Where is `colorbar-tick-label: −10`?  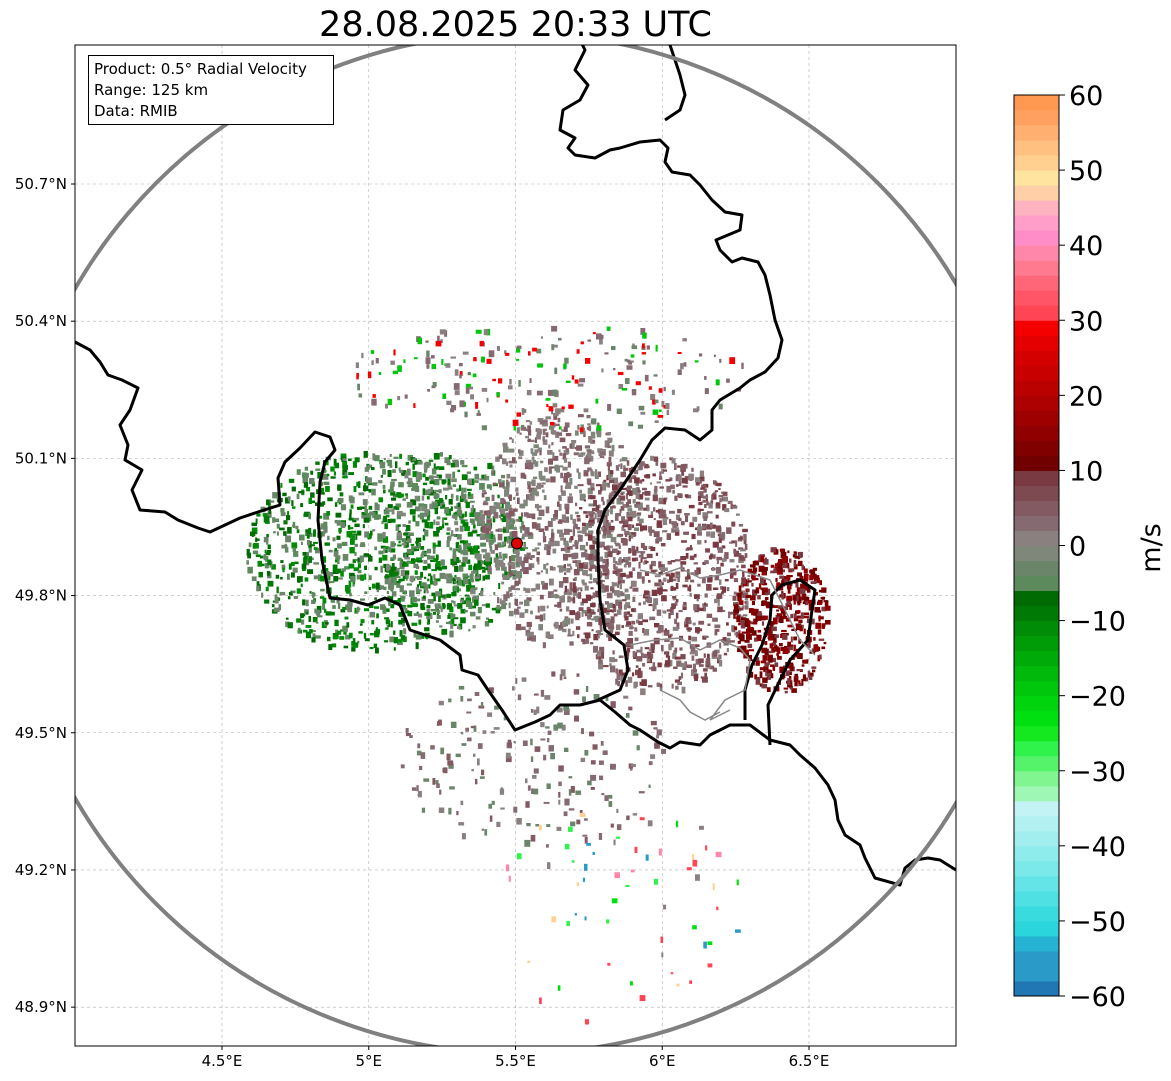 colorbar-tick-label: −10 is located at coordinates (1097, 622).